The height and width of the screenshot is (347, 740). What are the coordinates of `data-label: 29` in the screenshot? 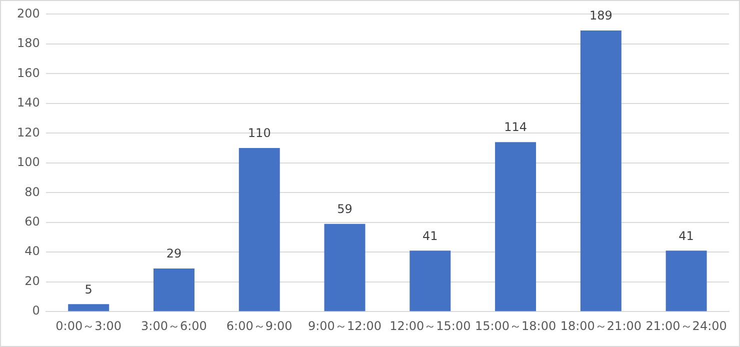 It's located at (174, 253).